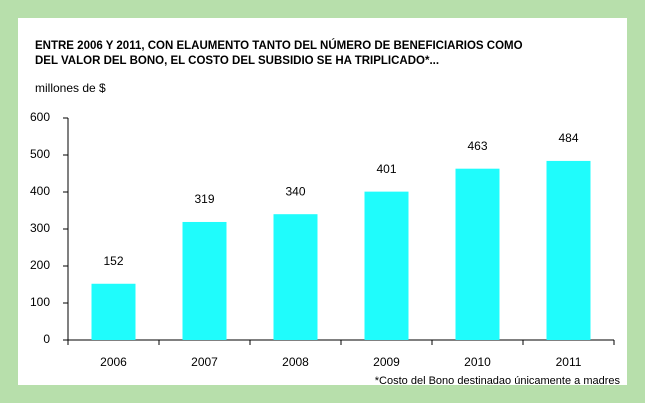 Image resolution: width=645 pixels, height=403 pixels. Describe the element at coordinates (40, 302) in the screenshot. I see `y-tick-label: 100` at that location.